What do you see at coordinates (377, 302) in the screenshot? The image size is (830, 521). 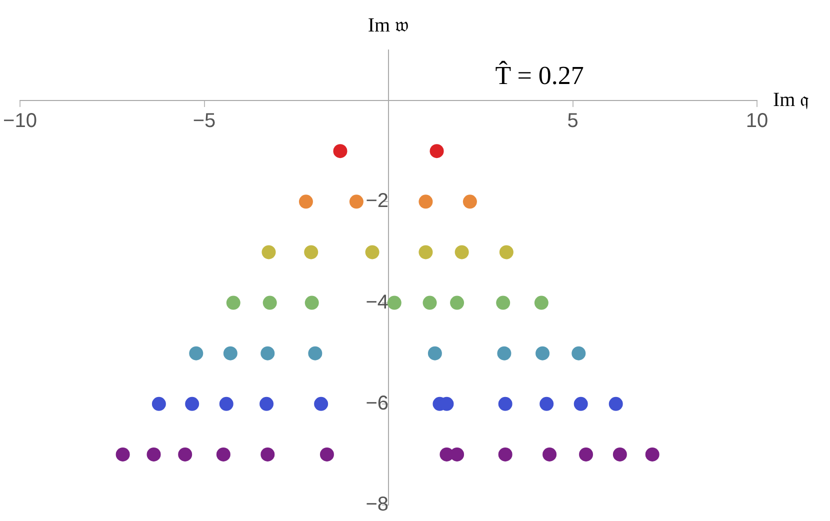 I see `y-tick-label: −4` at bounding box center [377, 302].